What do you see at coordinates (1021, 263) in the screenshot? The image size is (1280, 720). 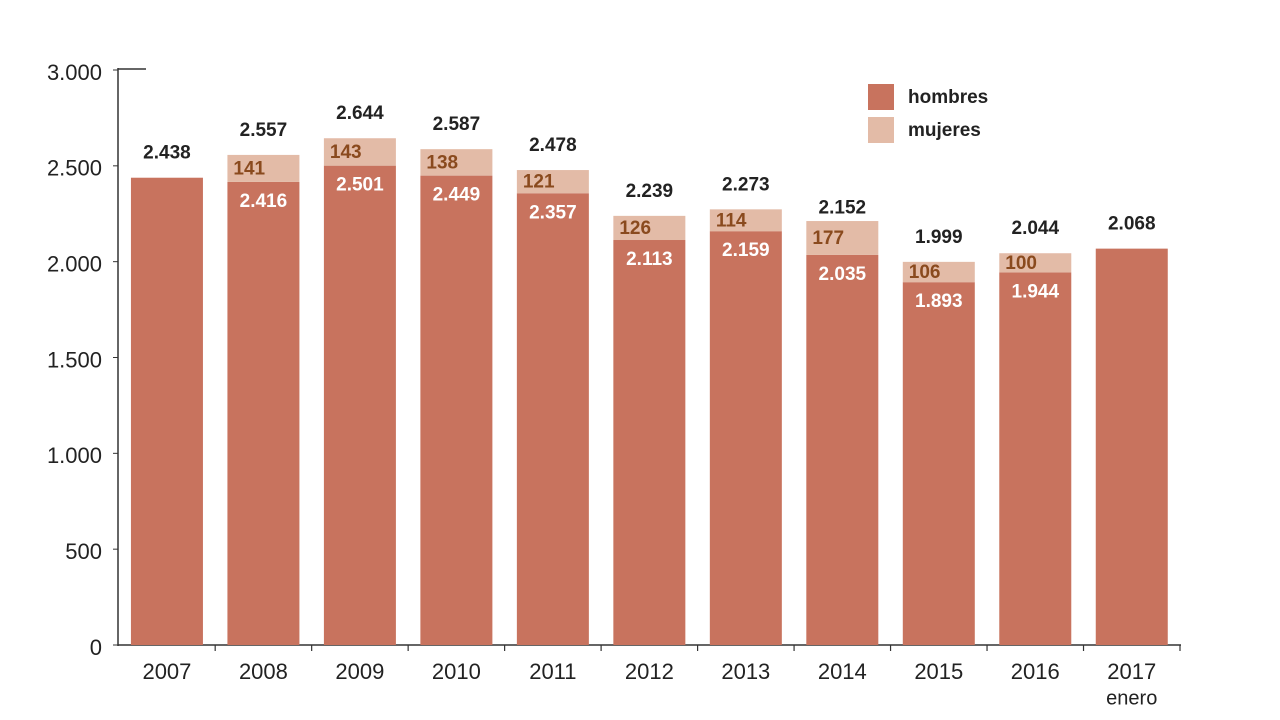 I see `value-label: 100` at bounding box center [1021, 263].